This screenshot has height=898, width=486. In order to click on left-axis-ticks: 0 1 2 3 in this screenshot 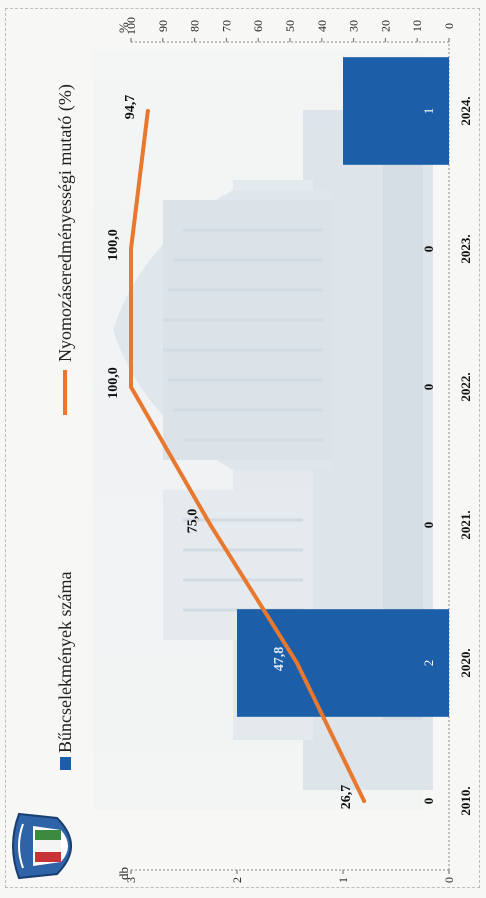, I will do `click(290, 876)`.